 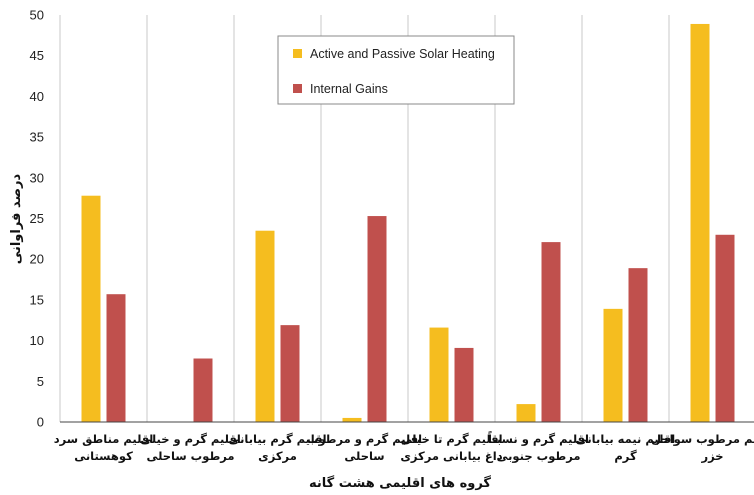 I want to click on x-category-label: اقلیم نیمه بیابانی, so click(x=626, y=439).